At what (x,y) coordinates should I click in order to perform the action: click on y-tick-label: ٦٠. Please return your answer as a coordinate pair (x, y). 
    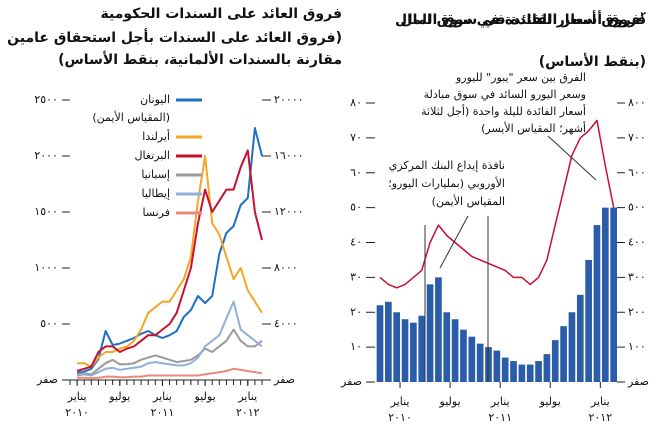
    Looking at the image, I should click on (356, 172).